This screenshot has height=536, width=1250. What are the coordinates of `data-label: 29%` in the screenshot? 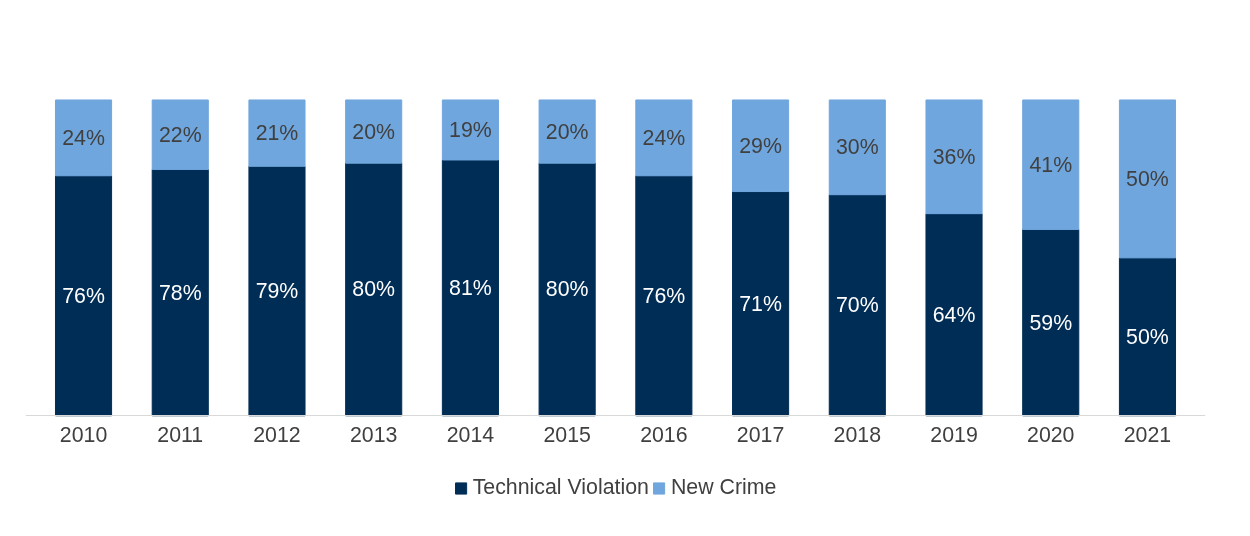 It's located at (760, 145).